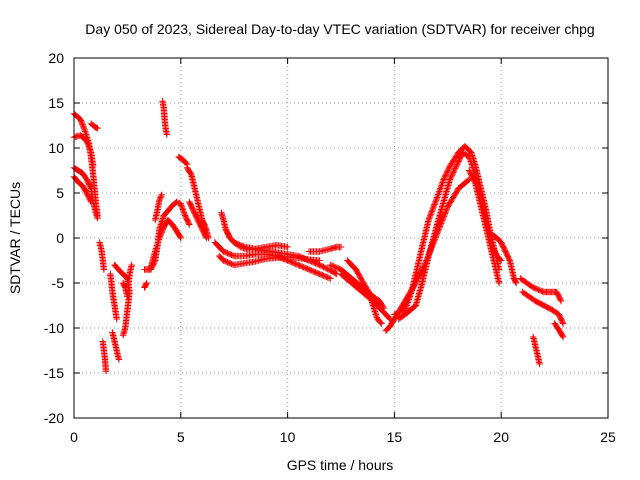  I want to click on data-series-s24, so click(325, 249).